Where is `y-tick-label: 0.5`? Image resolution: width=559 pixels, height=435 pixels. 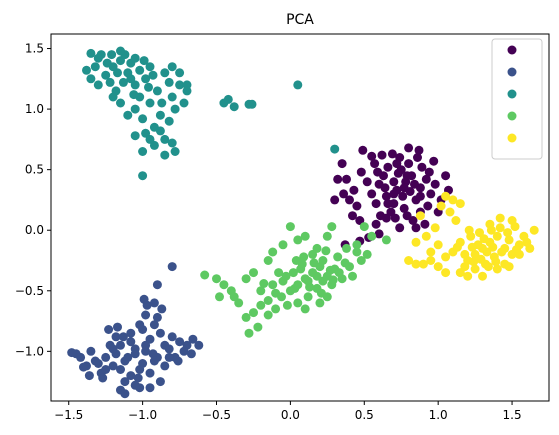 y-tick-label: 0.5 is located at coordinates (34, 170).